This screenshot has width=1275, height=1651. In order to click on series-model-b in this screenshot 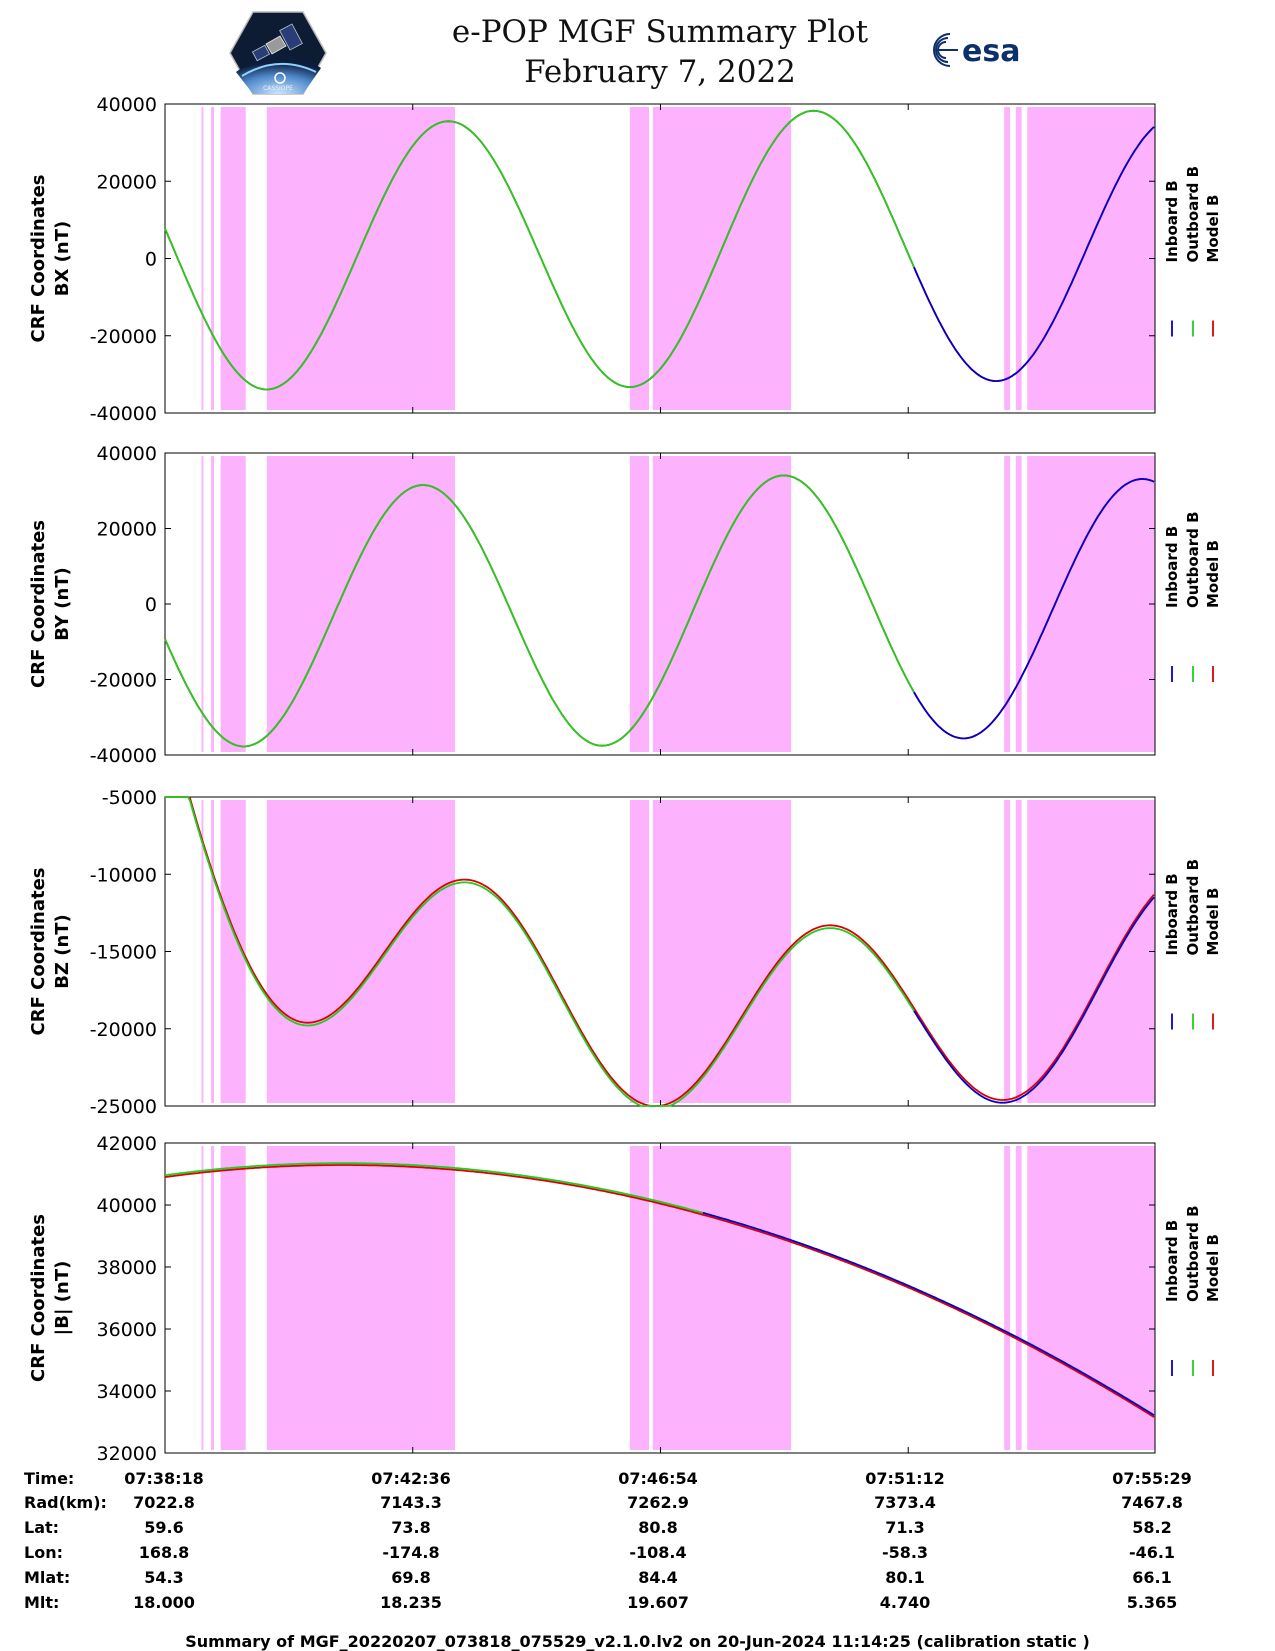, I will do `click(659, 1291)`.